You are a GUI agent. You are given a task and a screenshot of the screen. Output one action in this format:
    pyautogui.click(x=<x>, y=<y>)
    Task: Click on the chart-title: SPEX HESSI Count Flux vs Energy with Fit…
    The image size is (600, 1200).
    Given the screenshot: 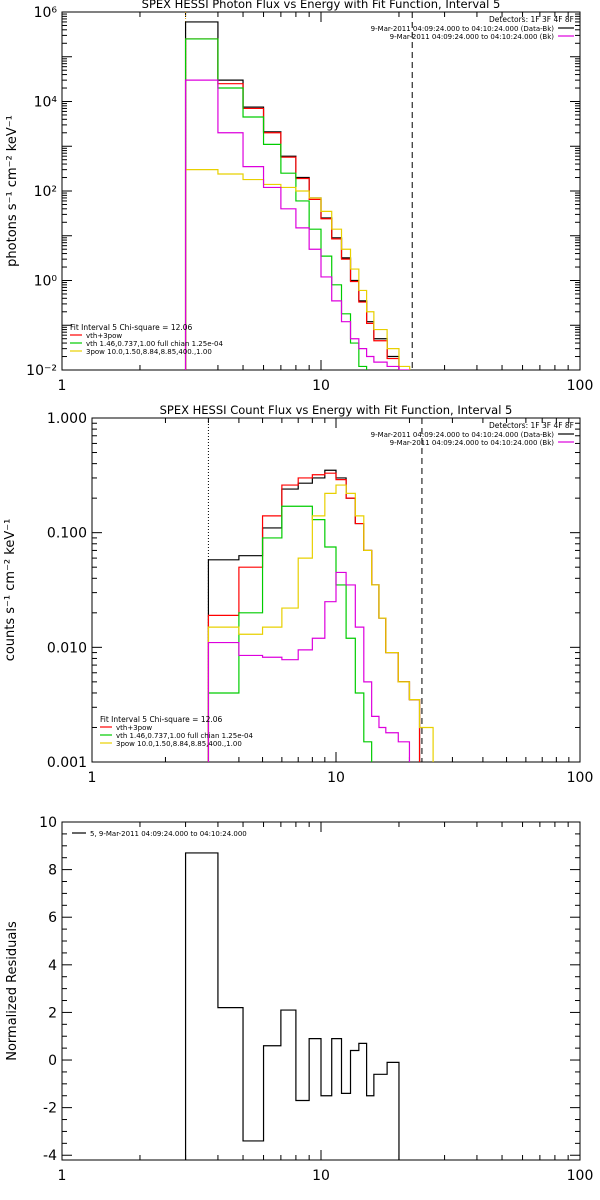 What is the action you would take?
    pyautogui.click(x=336, y=410)
    